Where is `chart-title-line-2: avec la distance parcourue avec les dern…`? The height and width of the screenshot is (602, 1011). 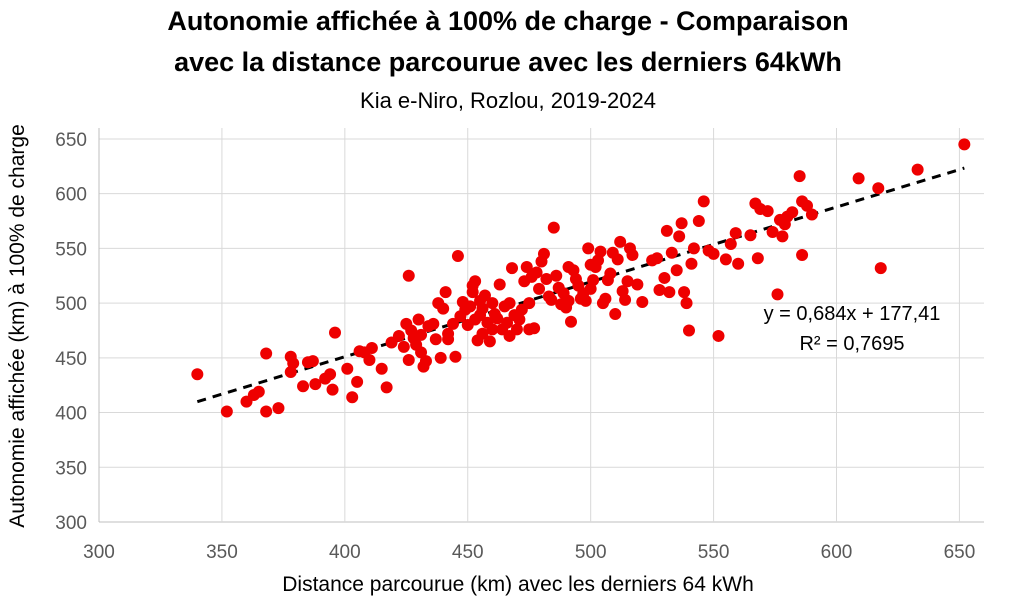
chart-title-line-2: avec la distance parcourue avec les dern… is located at coordinates (508, 62).